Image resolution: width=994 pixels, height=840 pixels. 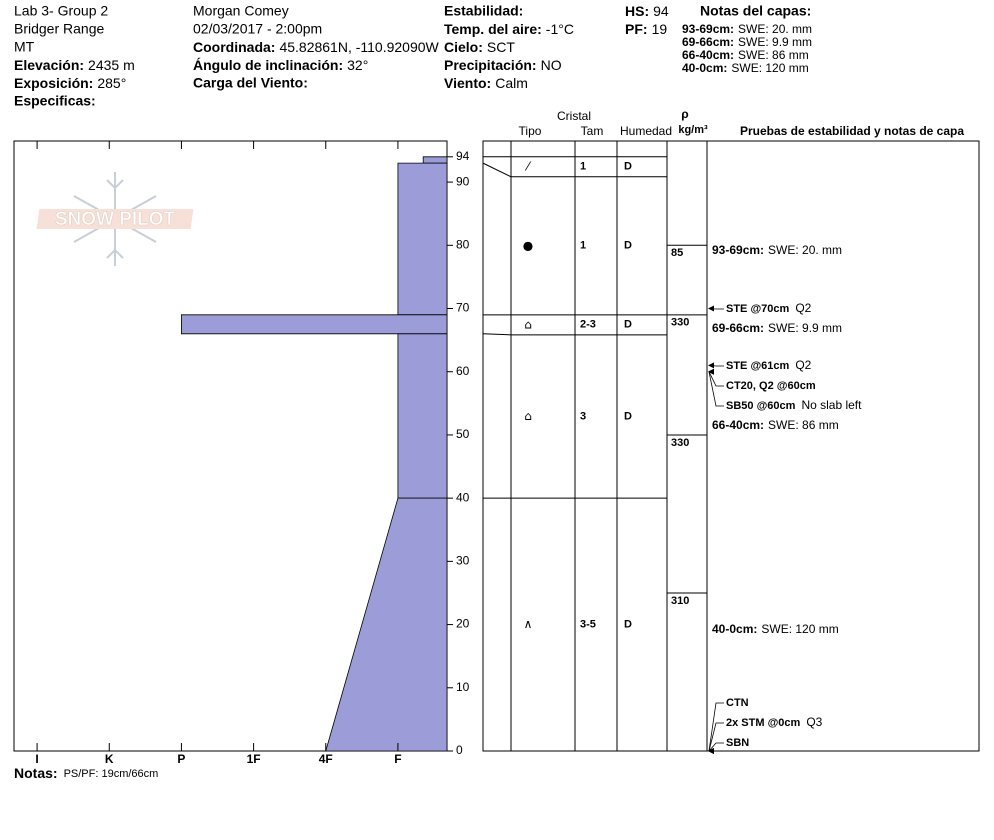 I want to click on wind-label: Viento:, so click(x=467, y=83).